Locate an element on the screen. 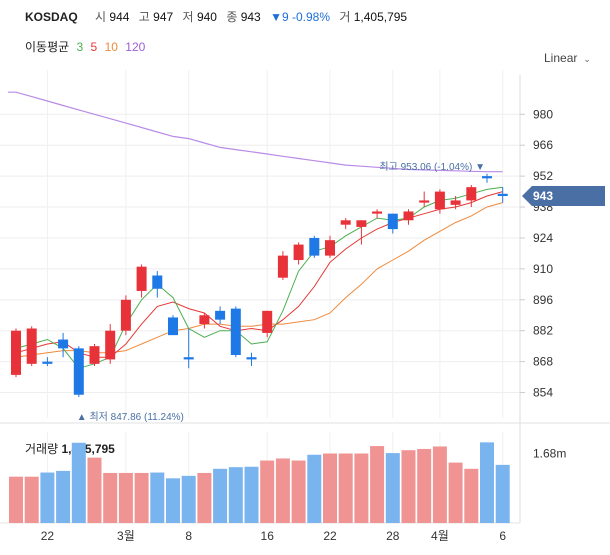  date-tick-label: 16 is located at coordinates (268, 536).